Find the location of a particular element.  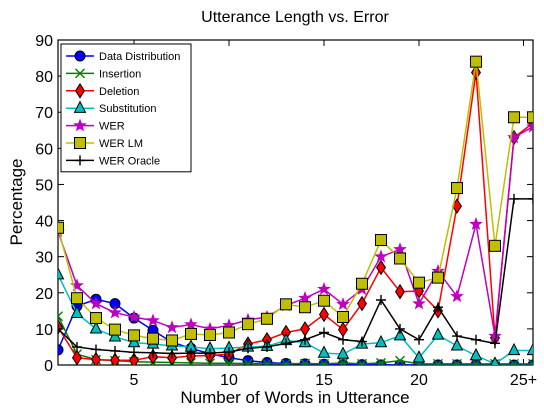

y-tick-label: 40 is located at coordinates (44, 222).